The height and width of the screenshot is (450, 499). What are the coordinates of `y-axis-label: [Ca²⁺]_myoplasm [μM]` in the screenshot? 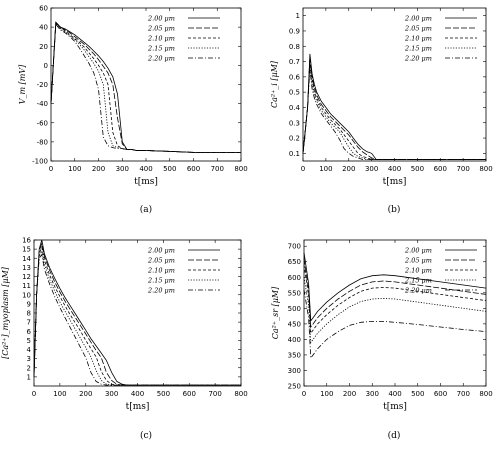 It's located at (5, 312).